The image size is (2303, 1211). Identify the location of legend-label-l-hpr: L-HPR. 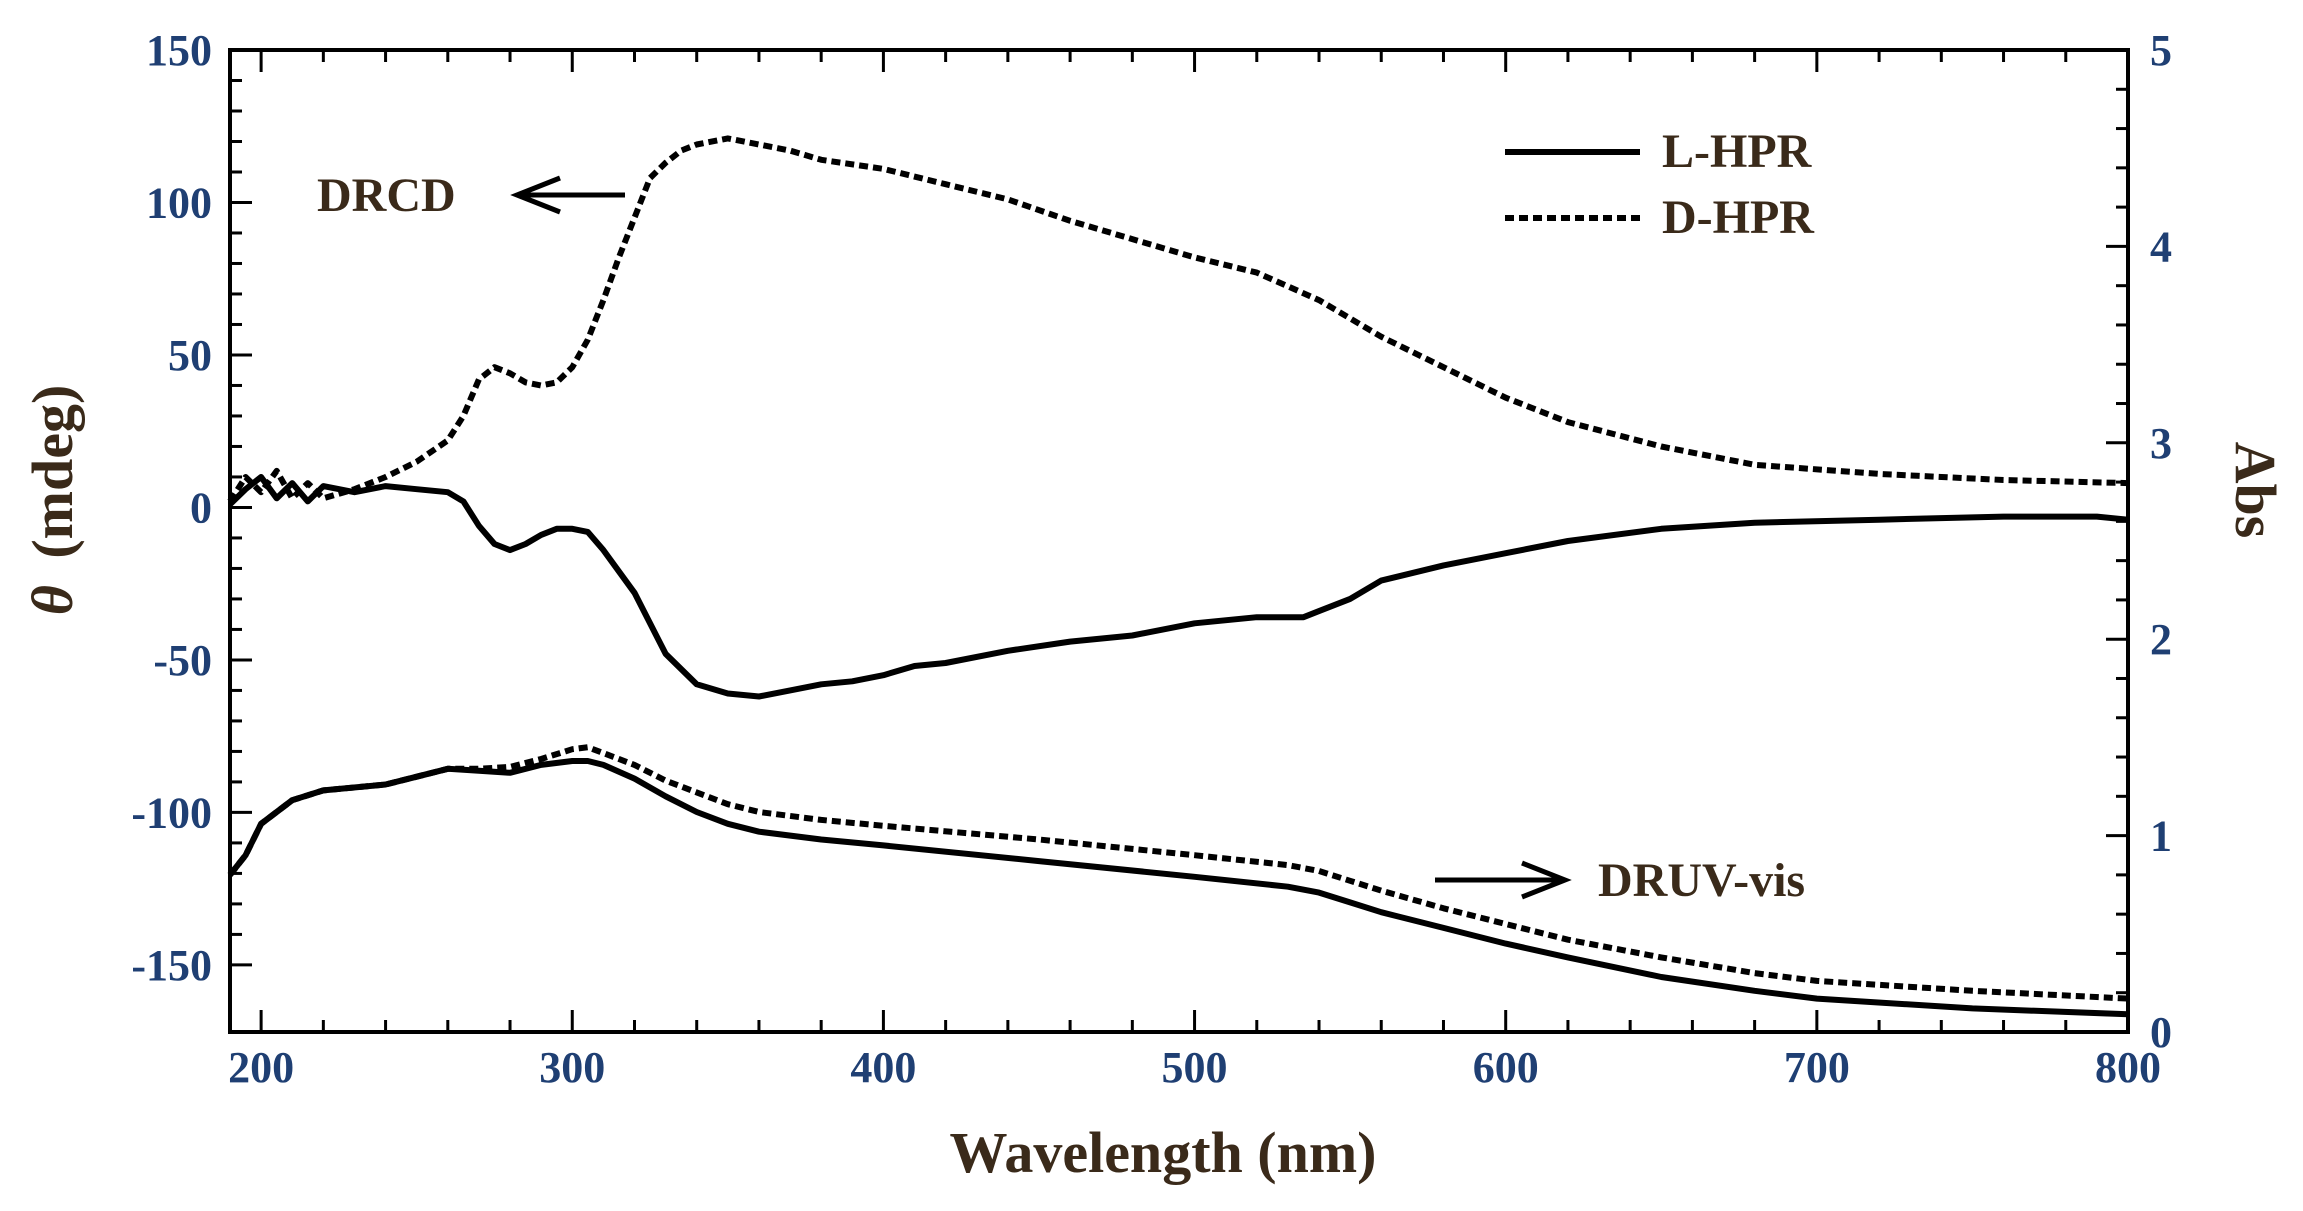
(1737, 151).